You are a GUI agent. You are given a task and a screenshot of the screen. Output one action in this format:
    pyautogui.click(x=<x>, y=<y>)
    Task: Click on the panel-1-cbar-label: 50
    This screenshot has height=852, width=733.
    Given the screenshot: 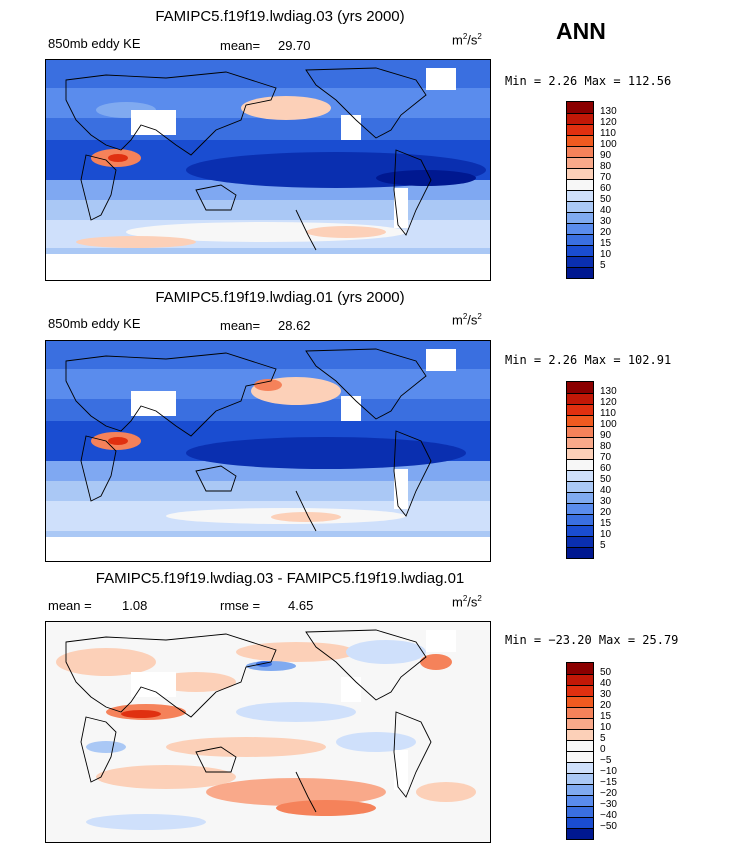 What is the action you would take?
    pyautogui.click(x=606, y=199)
    